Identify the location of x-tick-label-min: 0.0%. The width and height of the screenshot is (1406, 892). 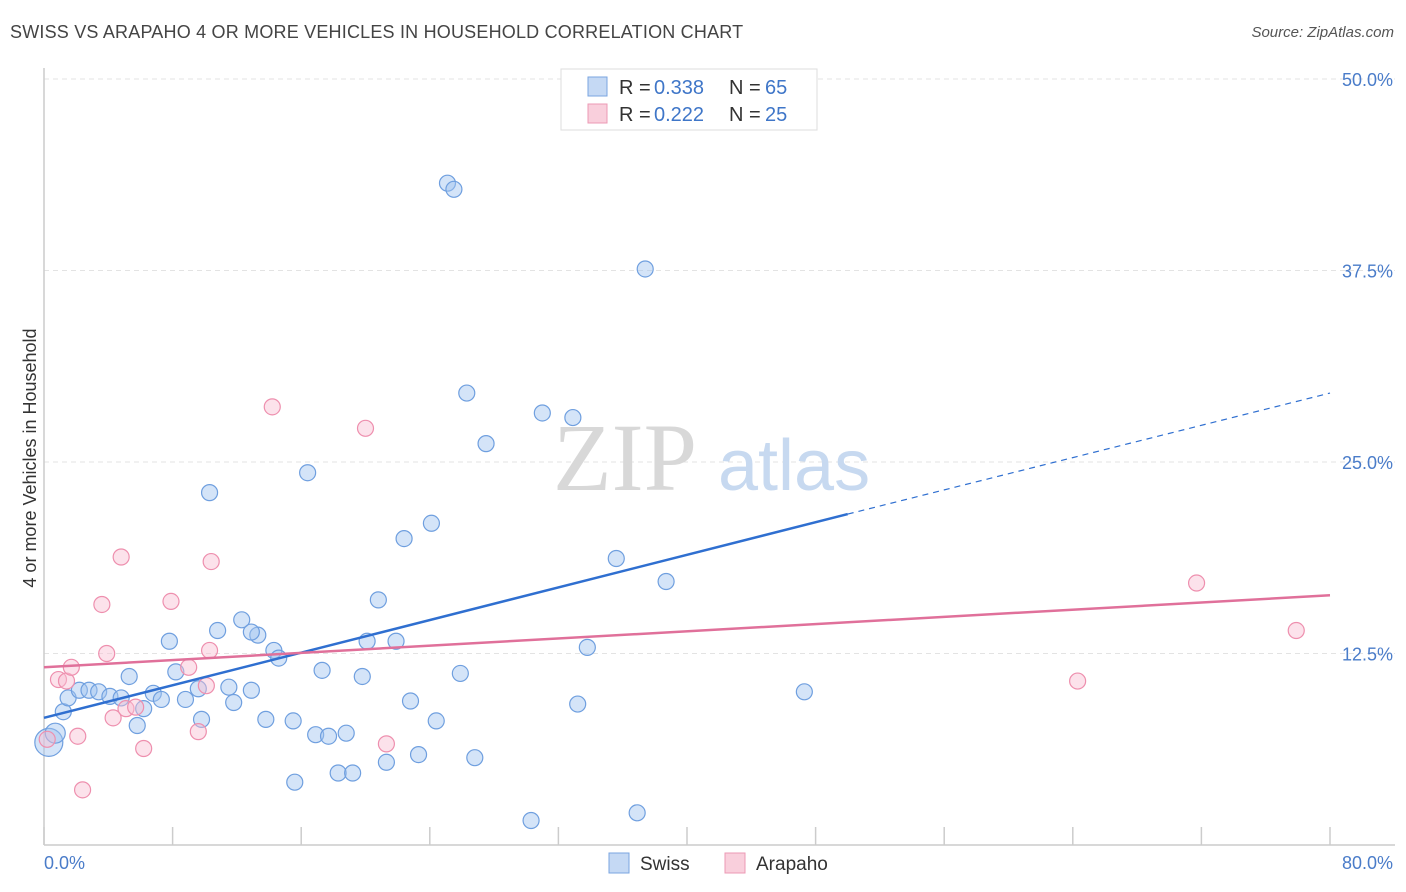
(64, 863).